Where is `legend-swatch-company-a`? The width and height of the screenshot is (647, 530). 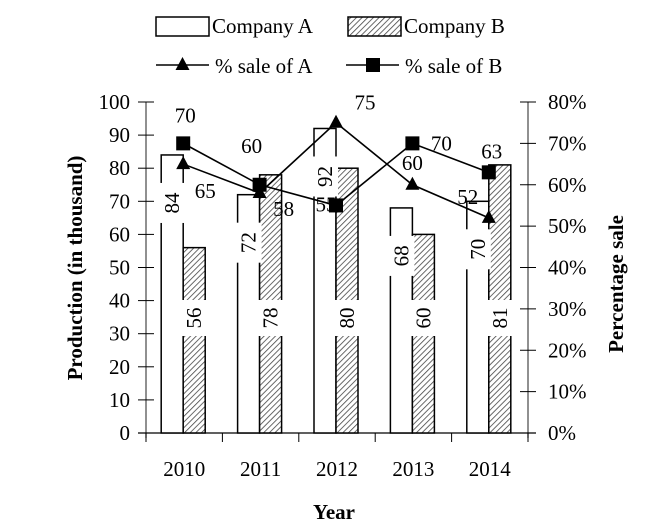
legend-swatch-company-a is located at coordinates (182, 26).